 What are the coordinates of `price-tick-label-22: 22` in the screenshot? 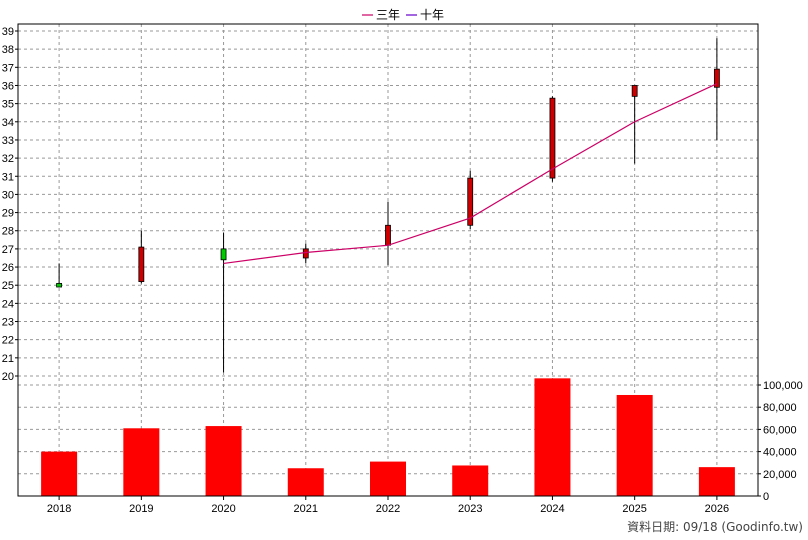 It's located at (8, 341).